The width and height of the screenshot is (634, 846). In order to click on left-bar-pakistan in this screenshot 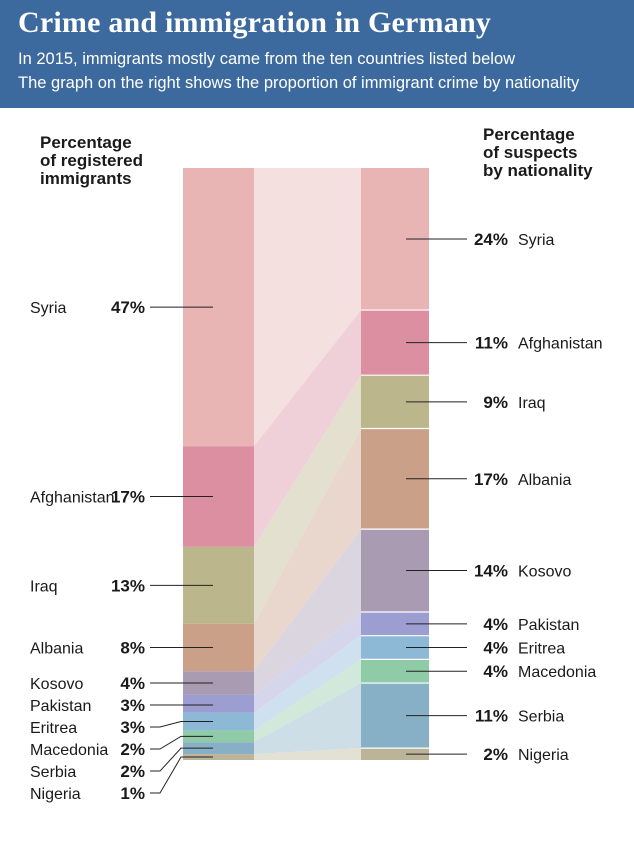, I will do `click(218, 703)`.